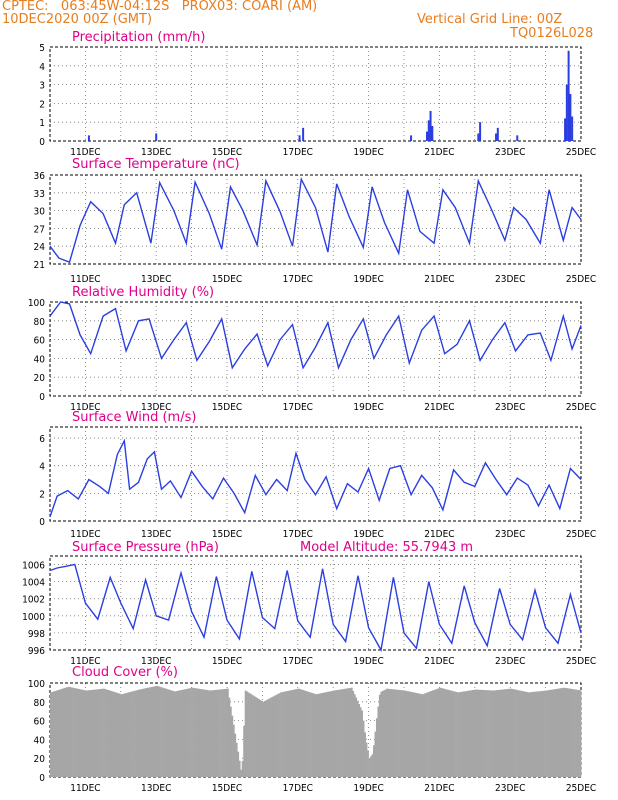 The width and height of the screenshot is (618, 800). Describe the element at coordinates (39, 265) in the screenshot. I see `temperature-ytick-label: 21` at that location.